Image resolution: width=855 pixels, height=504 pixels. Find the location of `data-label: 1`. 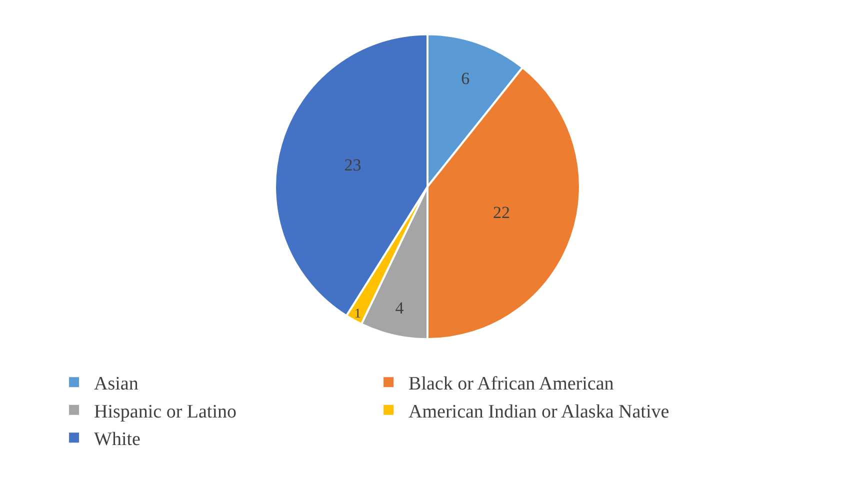

data-label: 1 is located at coordinates (357, 312).